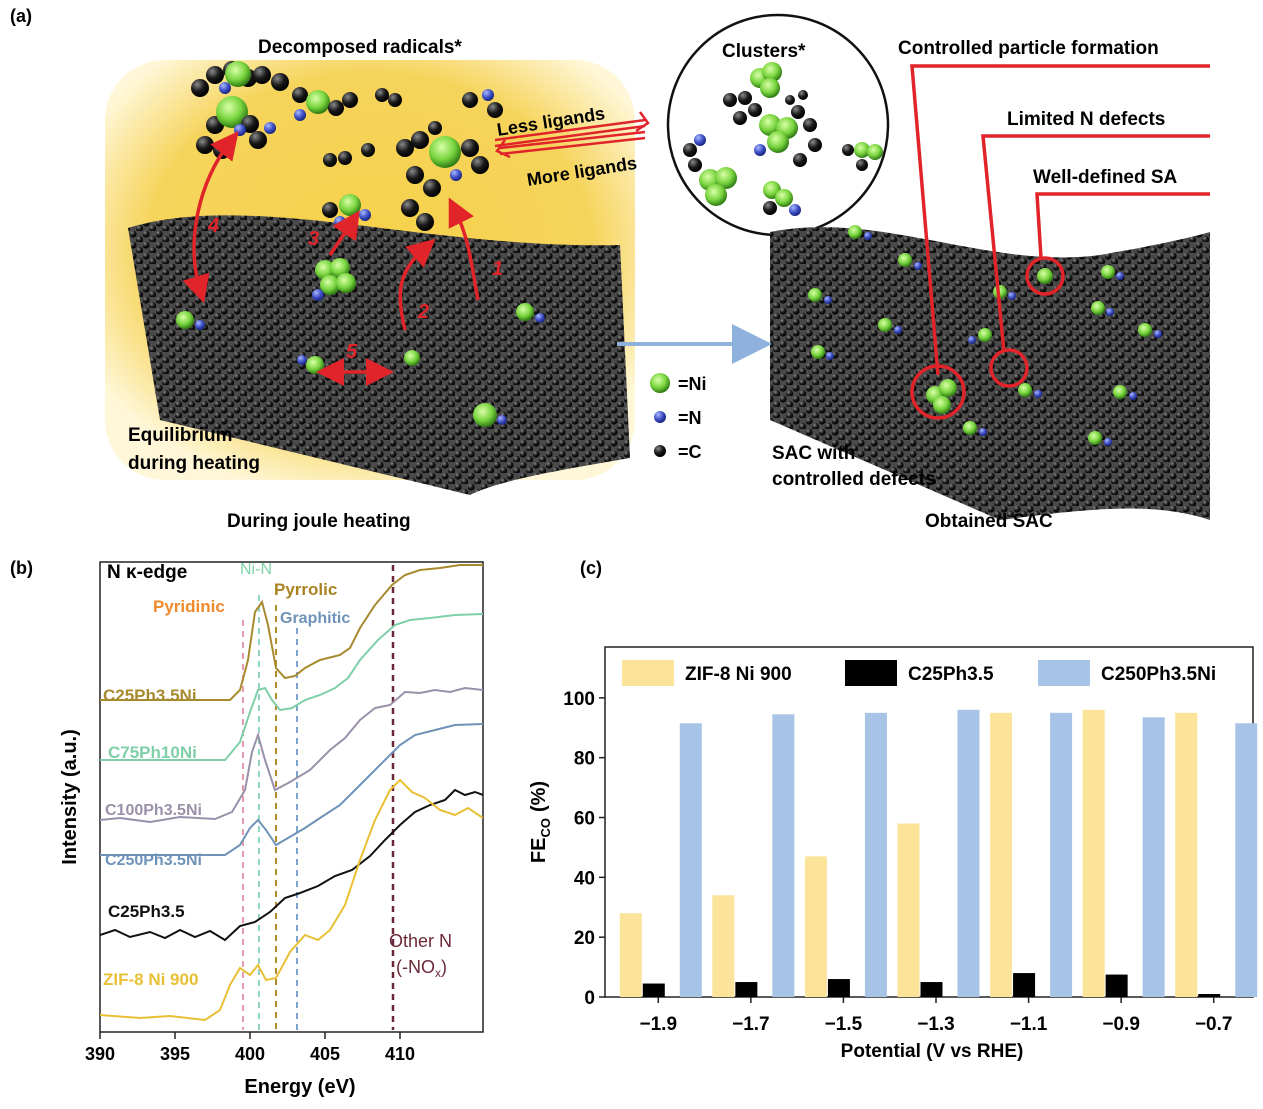  What do you see at coordinates (21, 568) in the screenshot?
I see `panel-b-label: (b)` at bounding box center [21, 568].